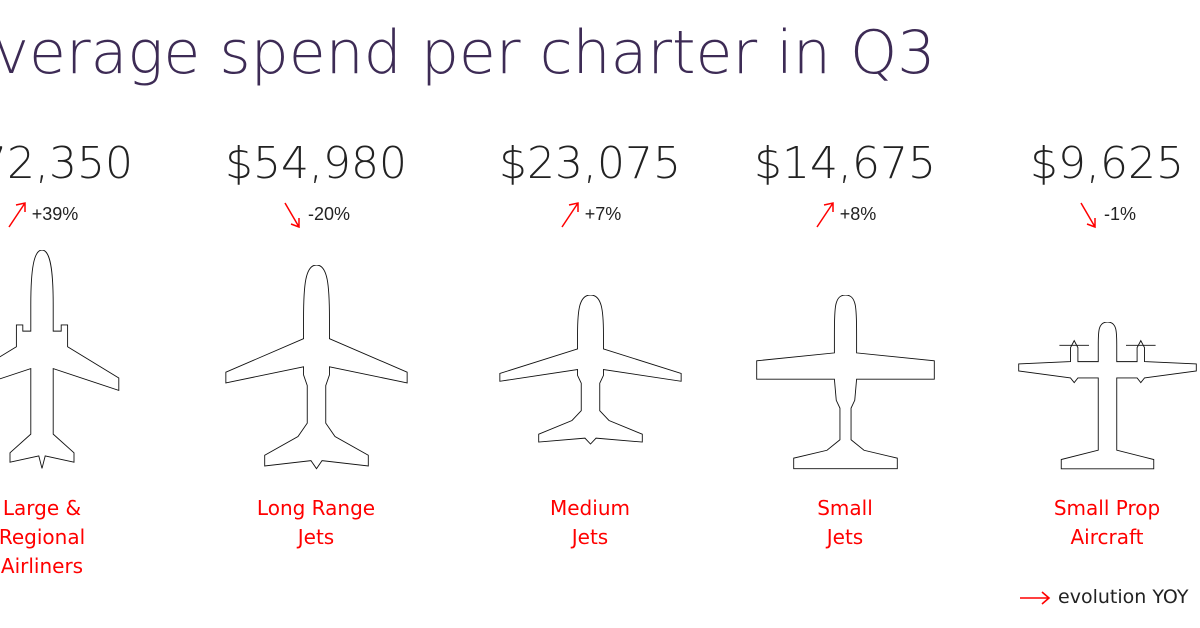  I want to click on yoy-change: +8%, so click(845, 215).